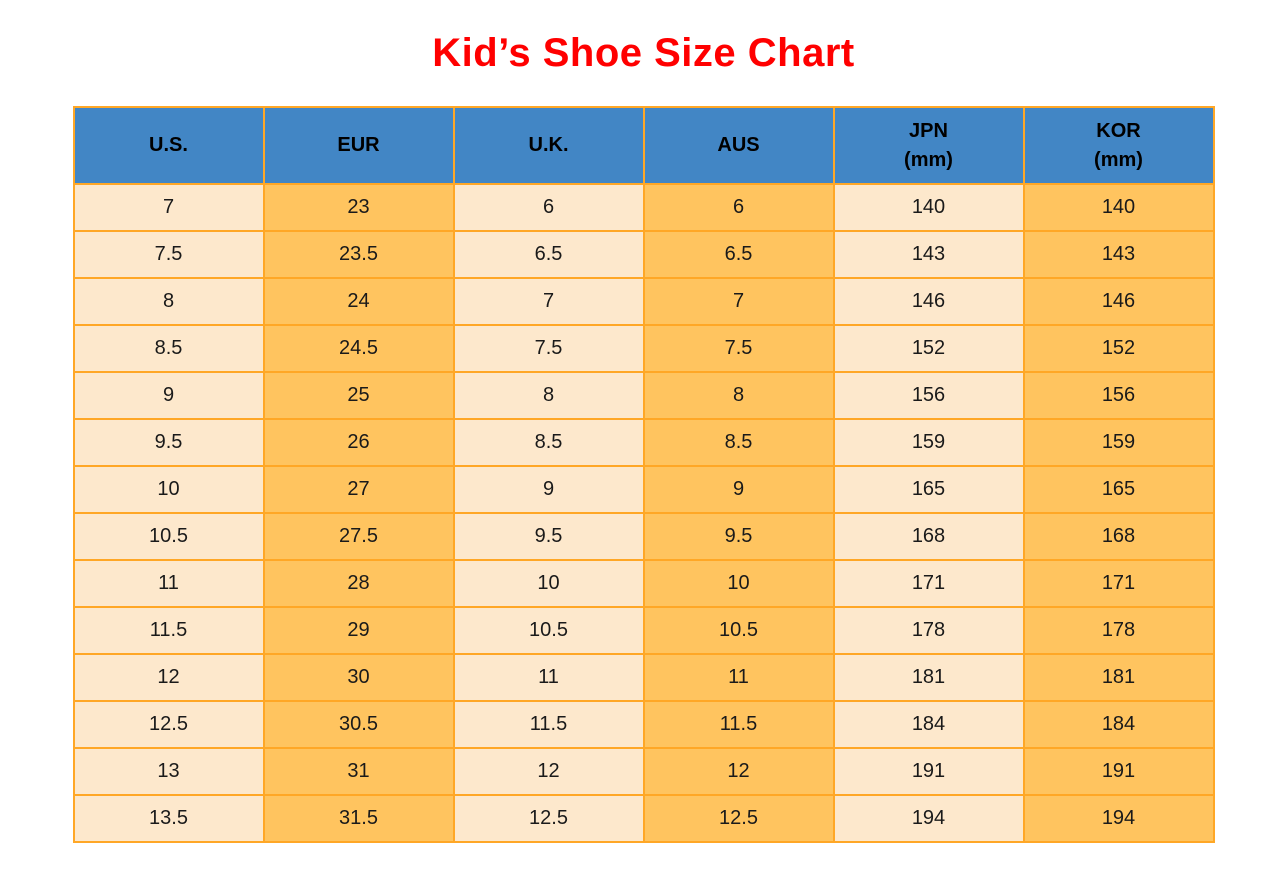 This screenshot has width=1287, height=874. What do you see at coordinates (358, 348) in the screenshot?
I see `table-cell: 24.5` at bounding box center [358, 348].